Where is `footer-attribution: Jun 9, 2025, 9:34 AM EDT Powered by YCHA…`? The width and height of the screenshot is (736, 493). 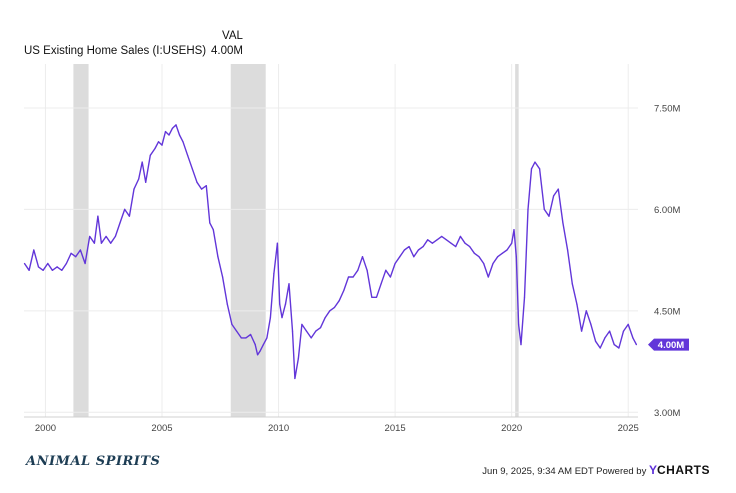 footer-attribution: Jun 9, 2025, 9:34 AM EDT Powered by YCHA… is located at coordinates (596, 470).